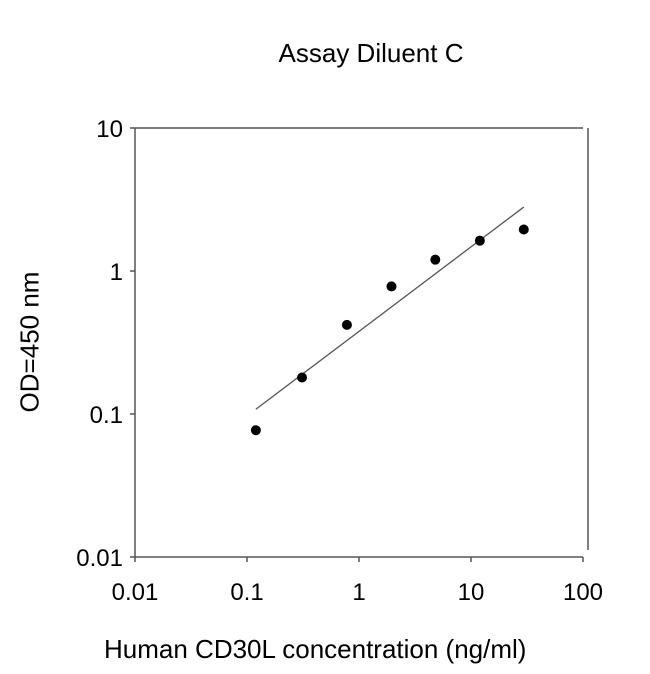 Image resolution: width=650 pixels, height=674 pixels. I want to click on y-tick-label: 0.01, so click(99, 558).